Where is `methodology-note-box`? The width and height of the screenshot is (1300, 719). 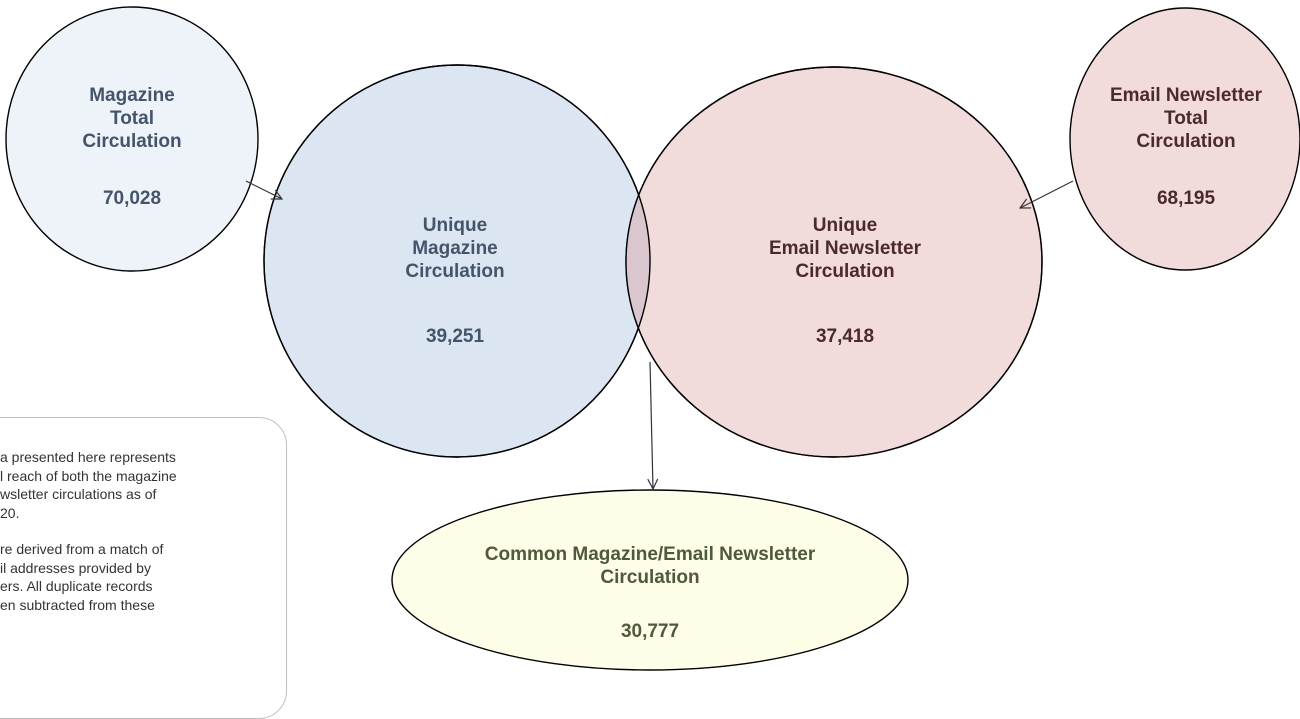 methodology-note-box is located at coordinates (143, 568).